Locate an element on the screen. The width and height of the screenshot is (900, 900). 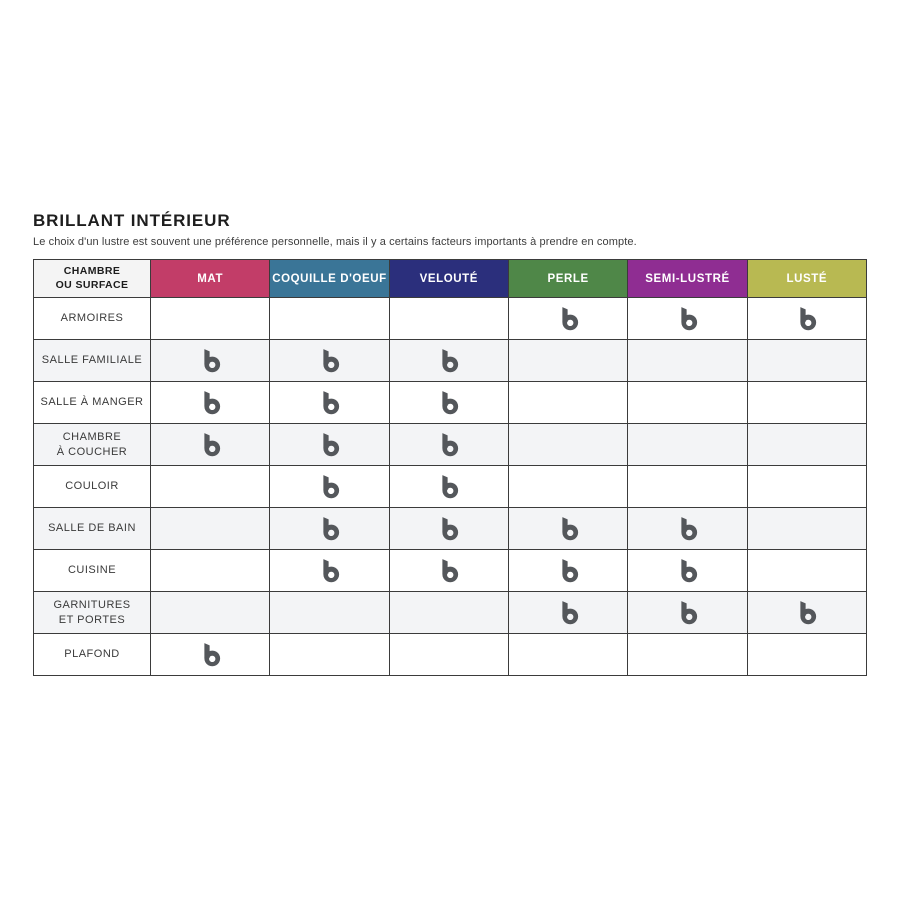
cell-chambre-coucher-mat is located at coordinates (211, 445).